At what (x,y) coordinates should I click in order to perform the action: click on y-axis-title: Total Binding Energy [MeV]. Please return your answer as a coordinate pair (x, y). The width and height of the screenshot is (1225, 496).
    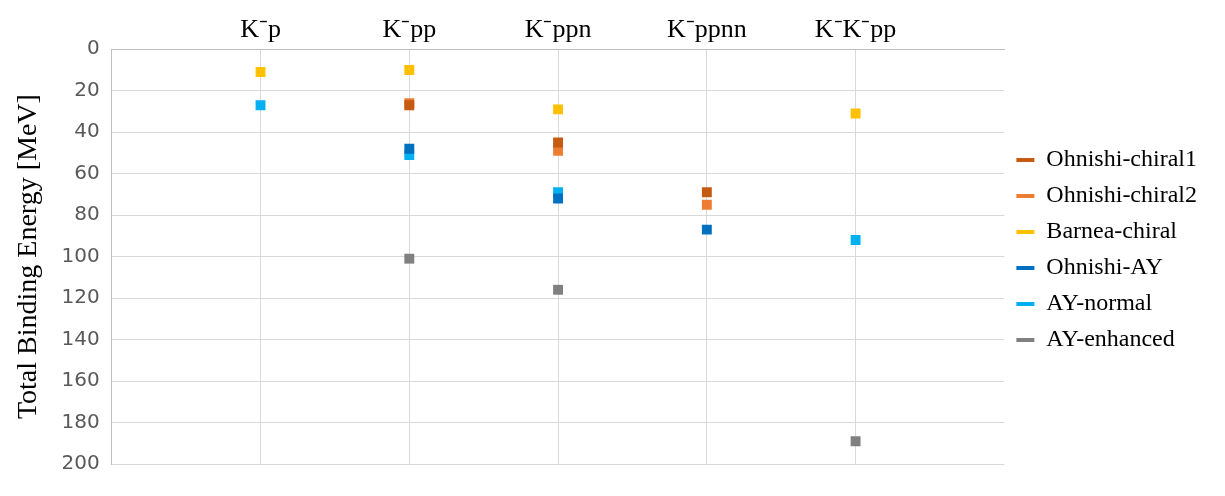
    Looking at the image, I should click on (27, 257).